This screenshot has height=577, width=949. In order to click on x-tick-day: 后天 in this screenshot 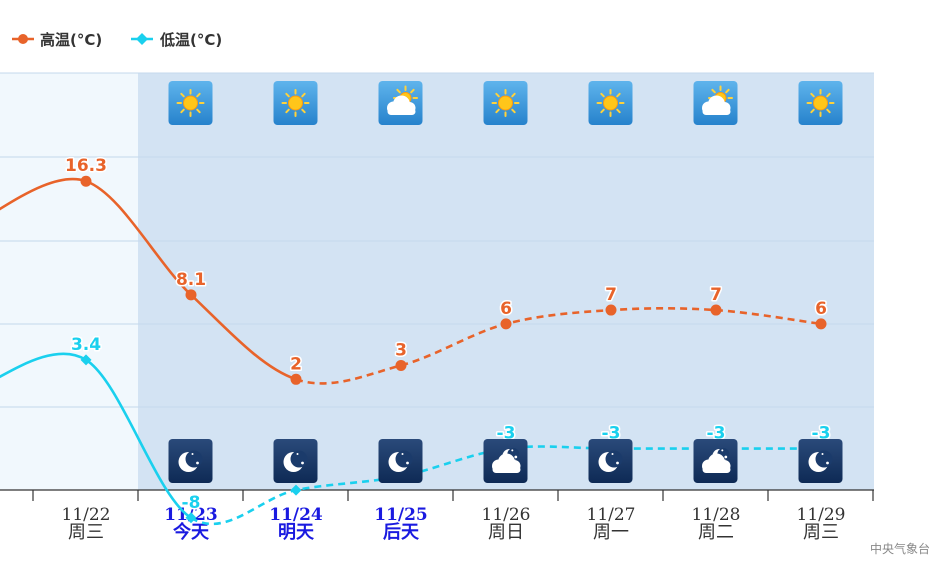, I will do `click(401, 532)`.